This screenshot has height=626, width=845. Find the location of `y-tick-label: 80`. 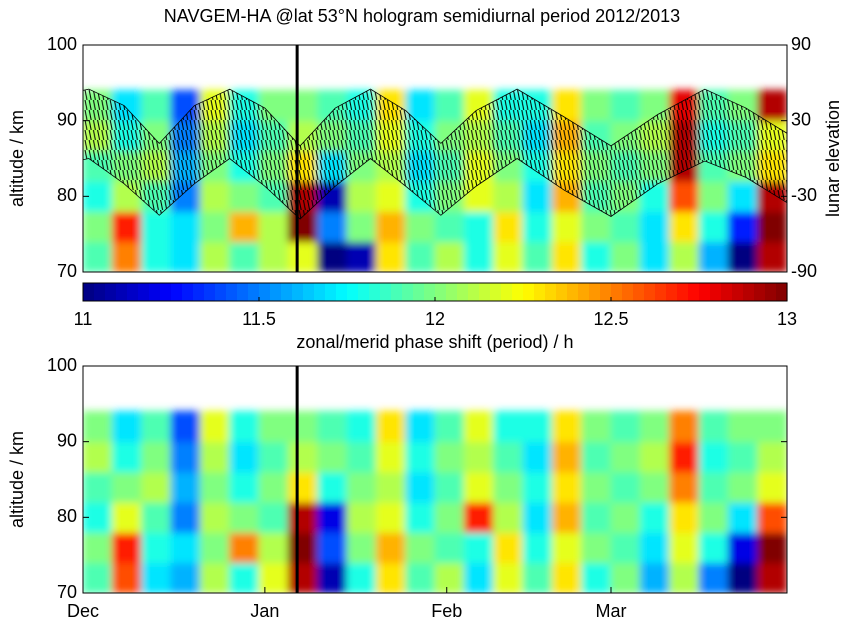

y-tick-label: 80 is located at coordinates (67, 195).